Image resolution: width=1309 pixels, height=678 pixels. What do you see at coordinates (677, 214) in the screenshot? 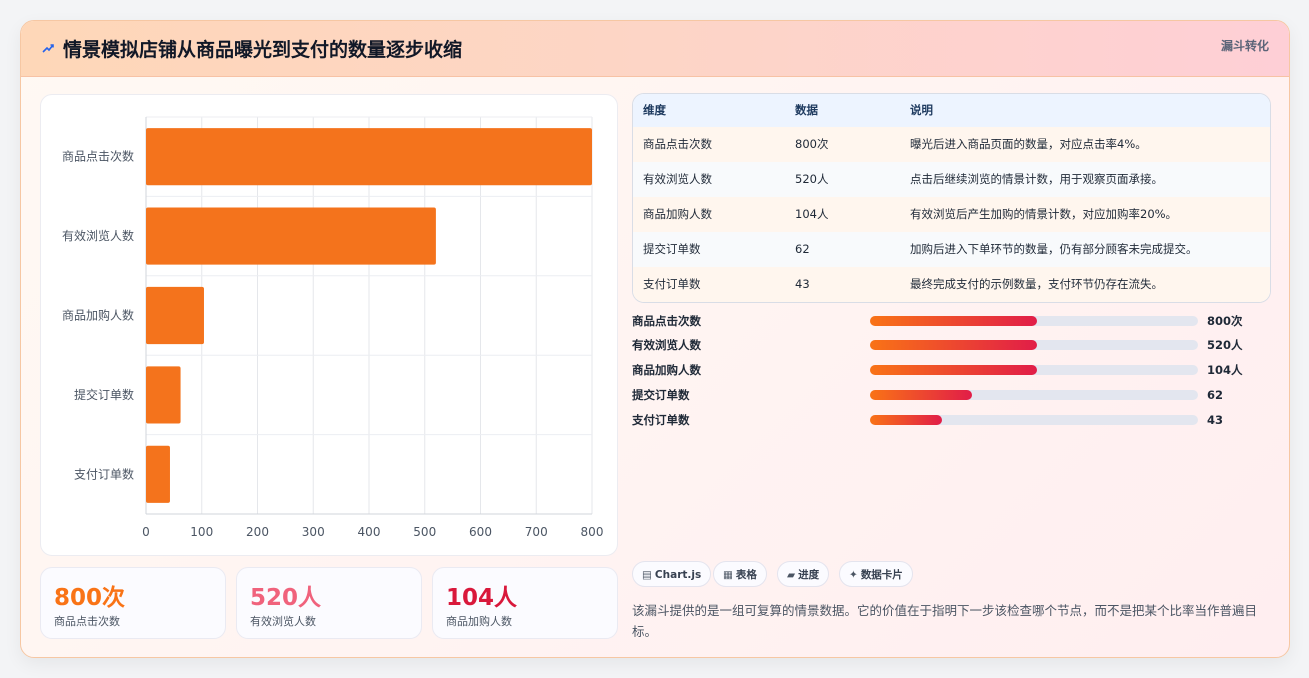
I see `table-cell: 商品加购人数` at bounding box center [677, 214].